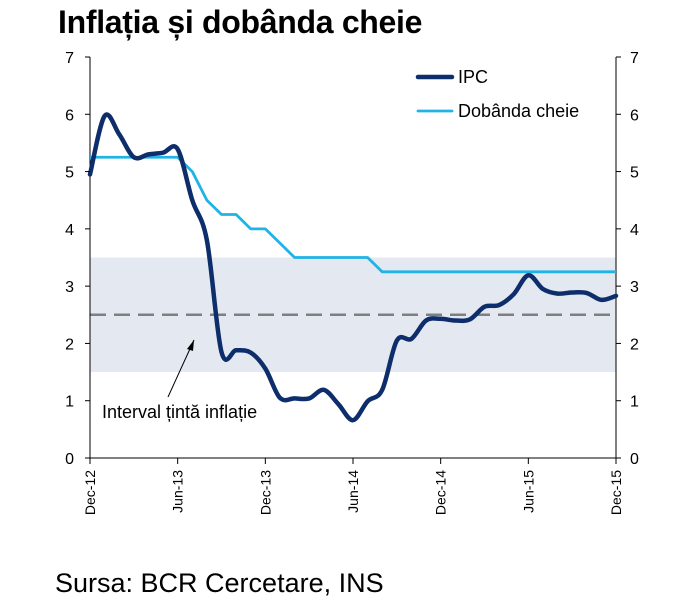 This screenshot has width=692, height=602. Describe the element at coordinates (634, 287) in the screenshot. I see `y-tick-label-right: 3` at that location.